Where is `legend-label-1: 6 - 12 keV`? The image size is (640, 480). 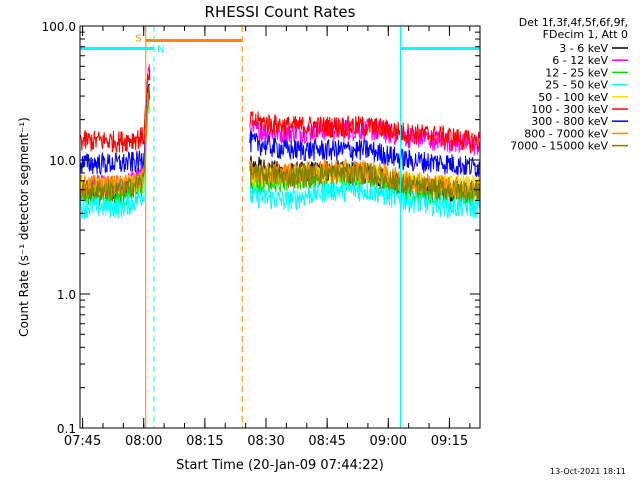
legend-label-1: 6 - 12 keV is located at coordinates (580, 60).